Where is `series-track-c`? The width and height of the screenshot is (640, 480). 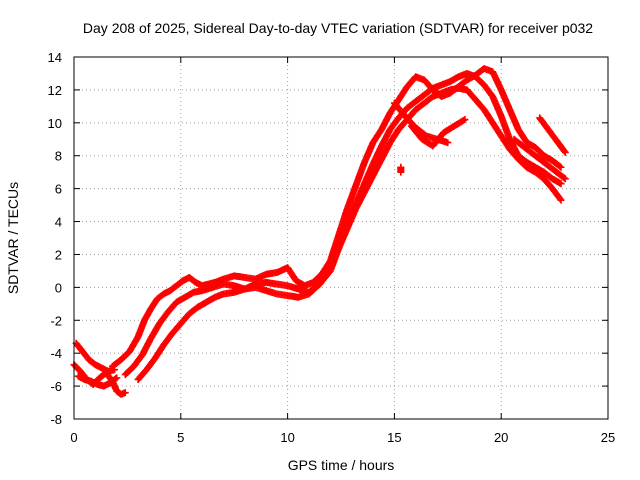
series-track-c is located at coordinates (97, 381).